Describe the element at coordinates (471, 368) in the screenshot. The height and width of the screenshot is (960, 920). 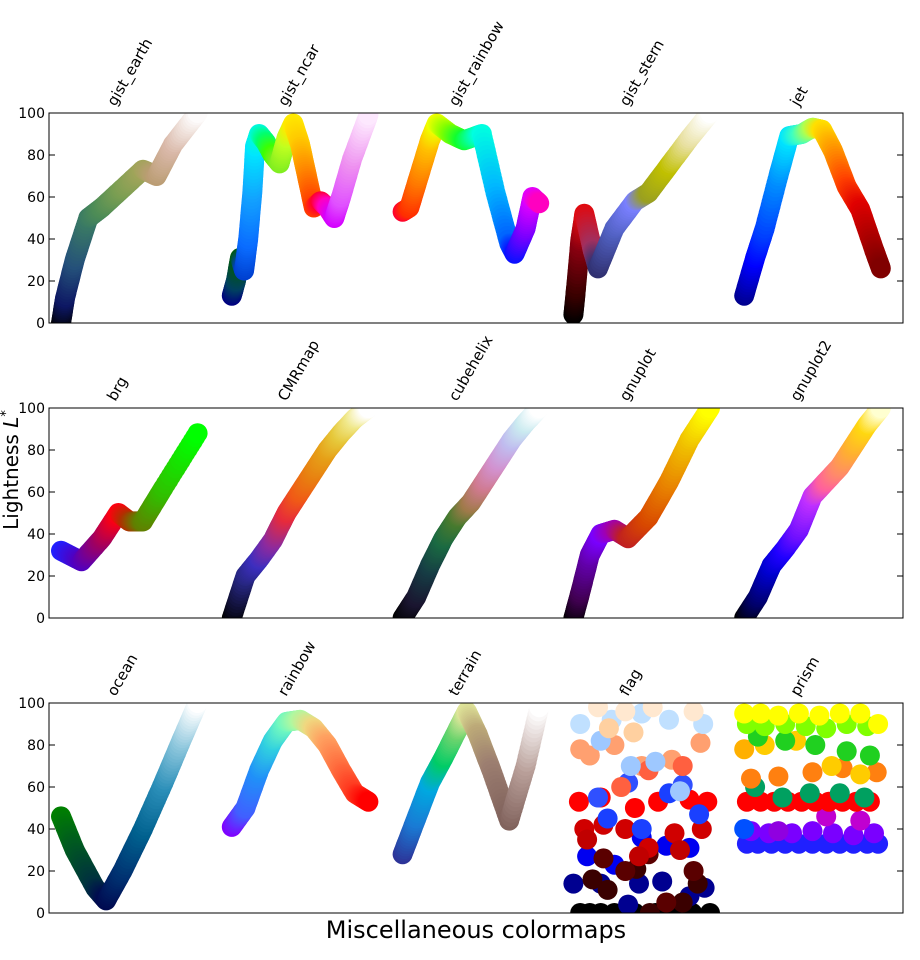
I see `cmap-label-cubehelix: cubehelix` at that location.